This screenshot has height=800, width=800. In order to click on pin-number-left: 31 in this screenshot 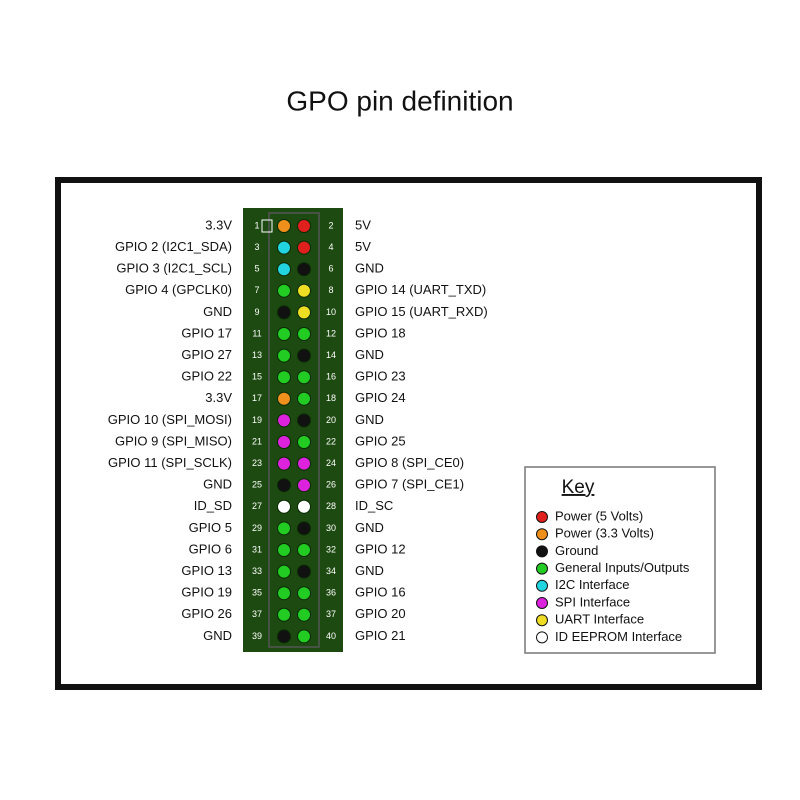, I will do `click(257, 549)`.